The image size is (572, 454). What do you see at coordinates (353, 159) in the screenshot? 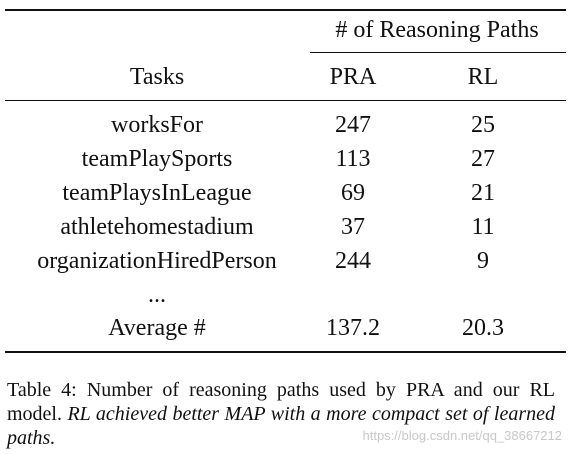
I see `cell: 113` at bounding box center [353, 159].